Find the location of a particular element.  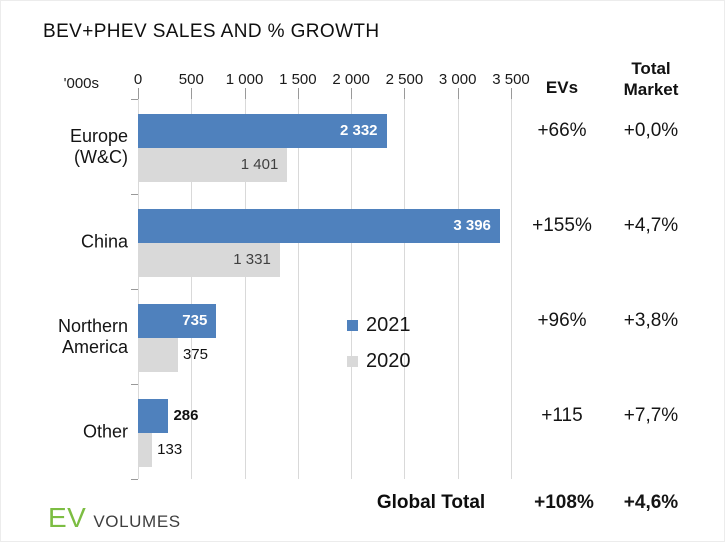

x-tick-label: 3 000 is located at coordinates (457, 79).